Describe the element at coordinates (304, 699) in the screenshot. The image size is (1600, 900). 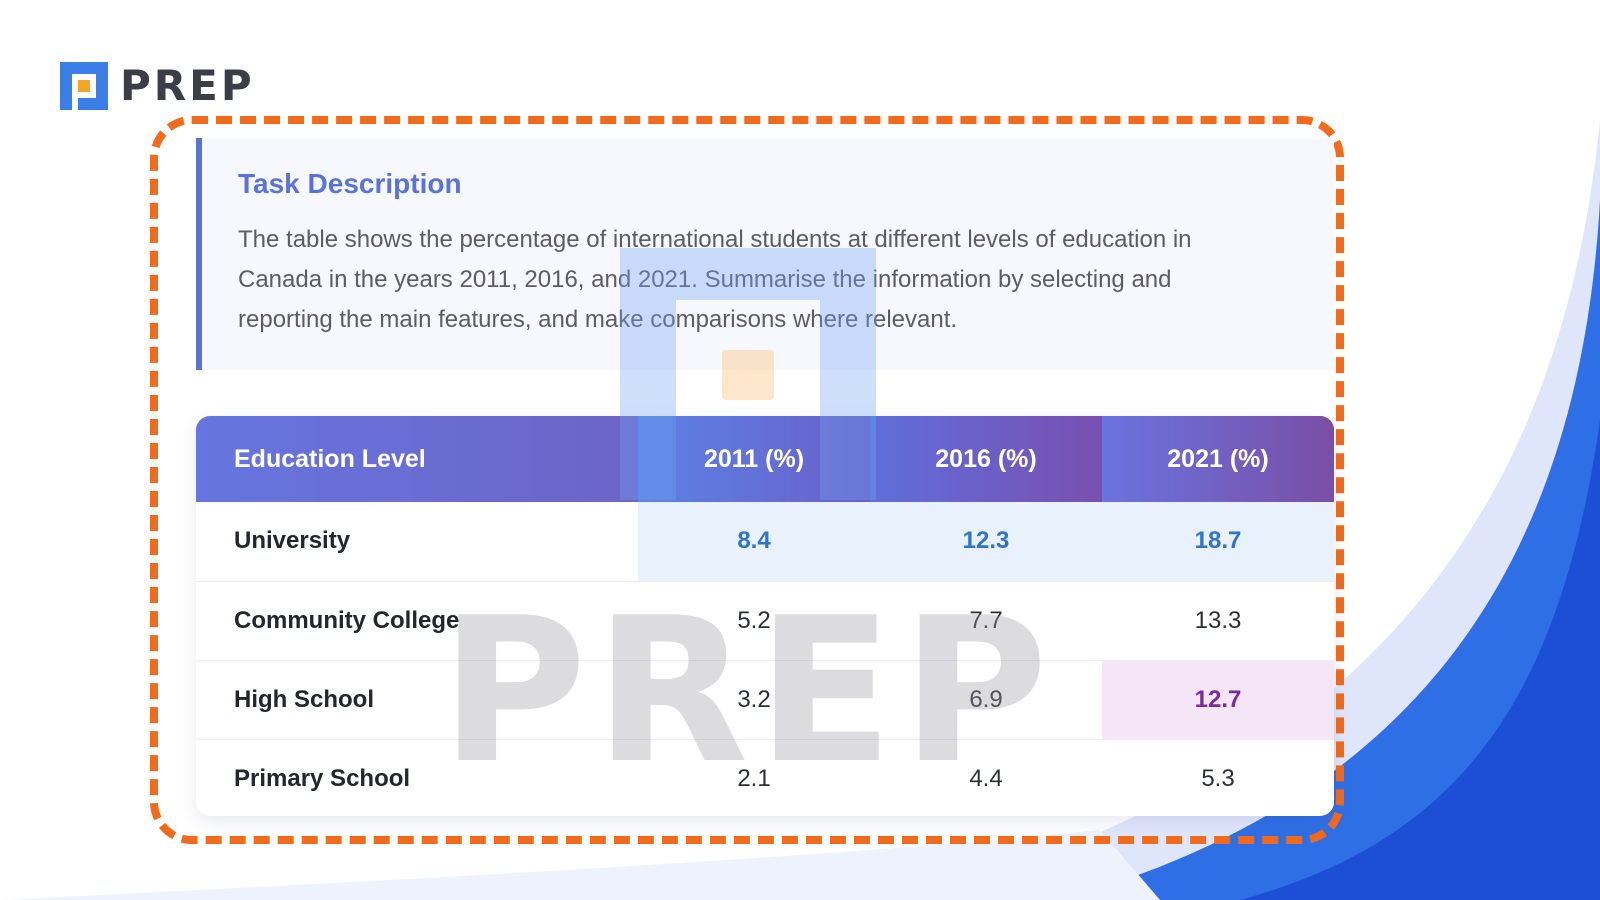
I see `row-label: High School` at that location.